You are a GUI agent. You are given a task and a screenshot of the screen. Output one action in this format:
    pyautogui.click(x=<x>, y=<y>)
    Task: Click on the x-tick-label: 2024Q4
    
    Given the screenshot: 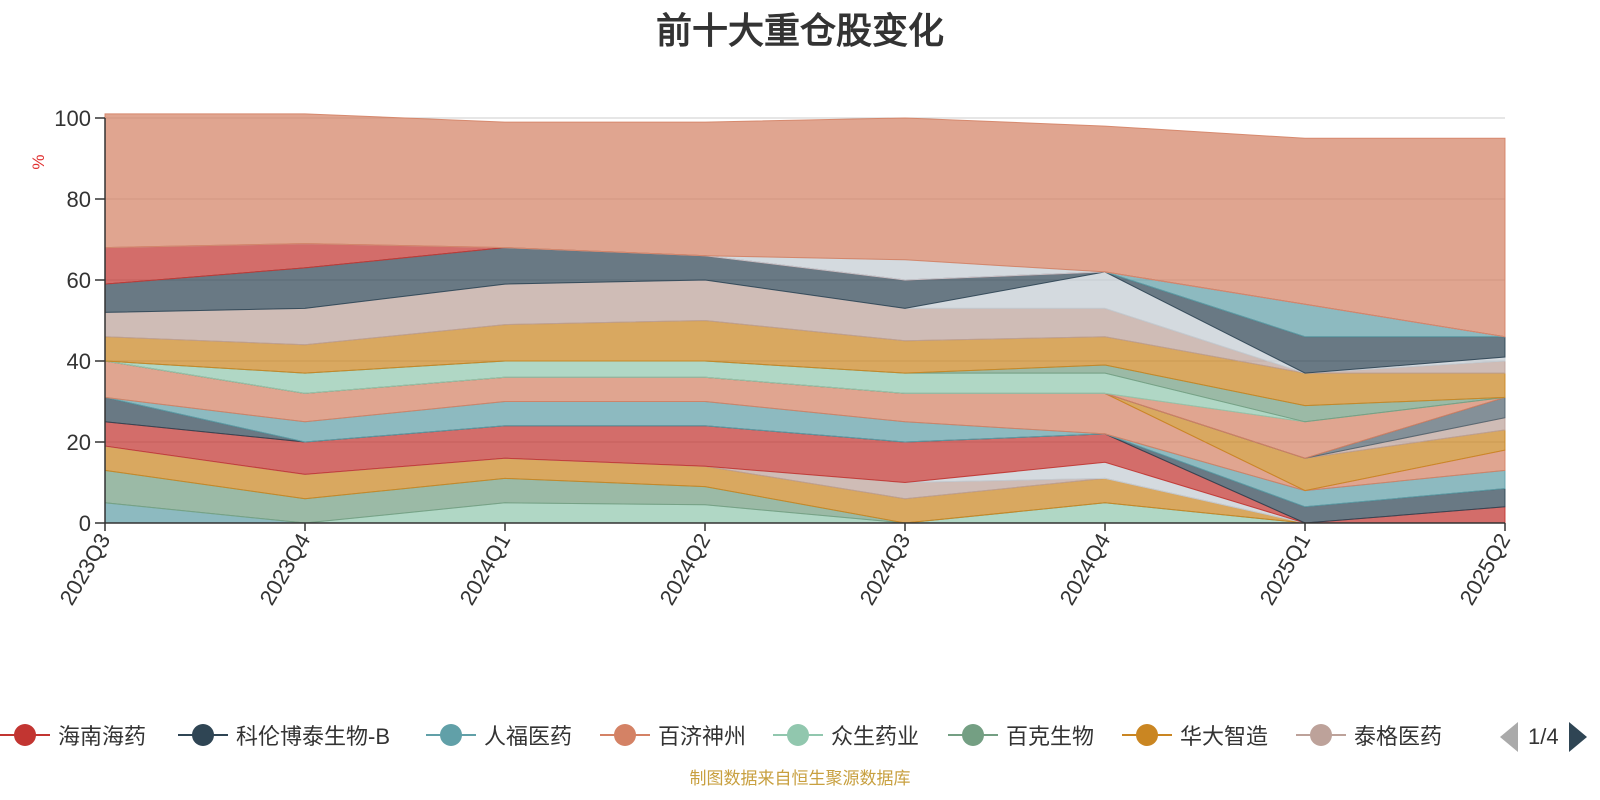 What is the action you would take?
    pyautogui.click(x=1085, y=569)
    